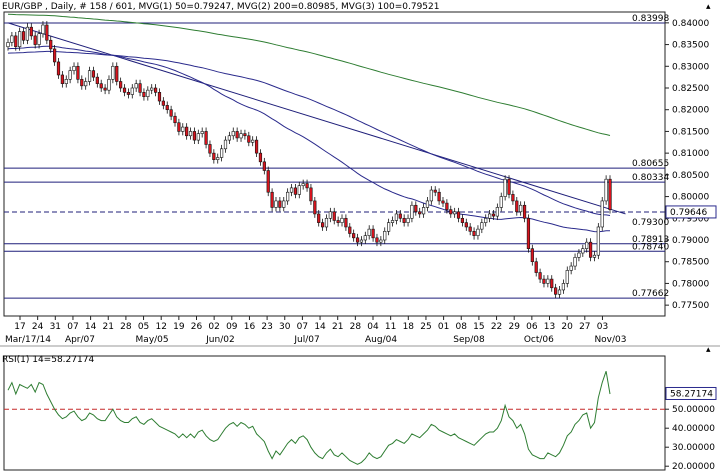 The height and width of the screenshot is (473, 720). Describe the element at coordinates (549, 327) in the screenshot. I see `x-day-label: 13` at that location.